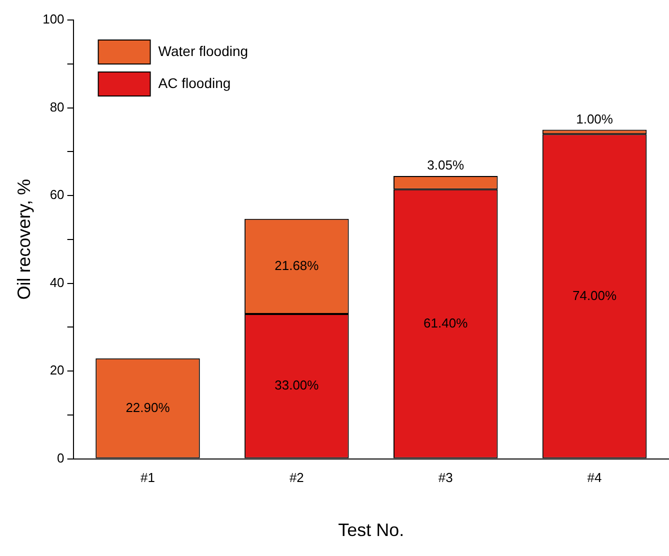 The width and height of the screenshot is (669, 556). I want to click on y-tick-label: 60, so click(57, 194).